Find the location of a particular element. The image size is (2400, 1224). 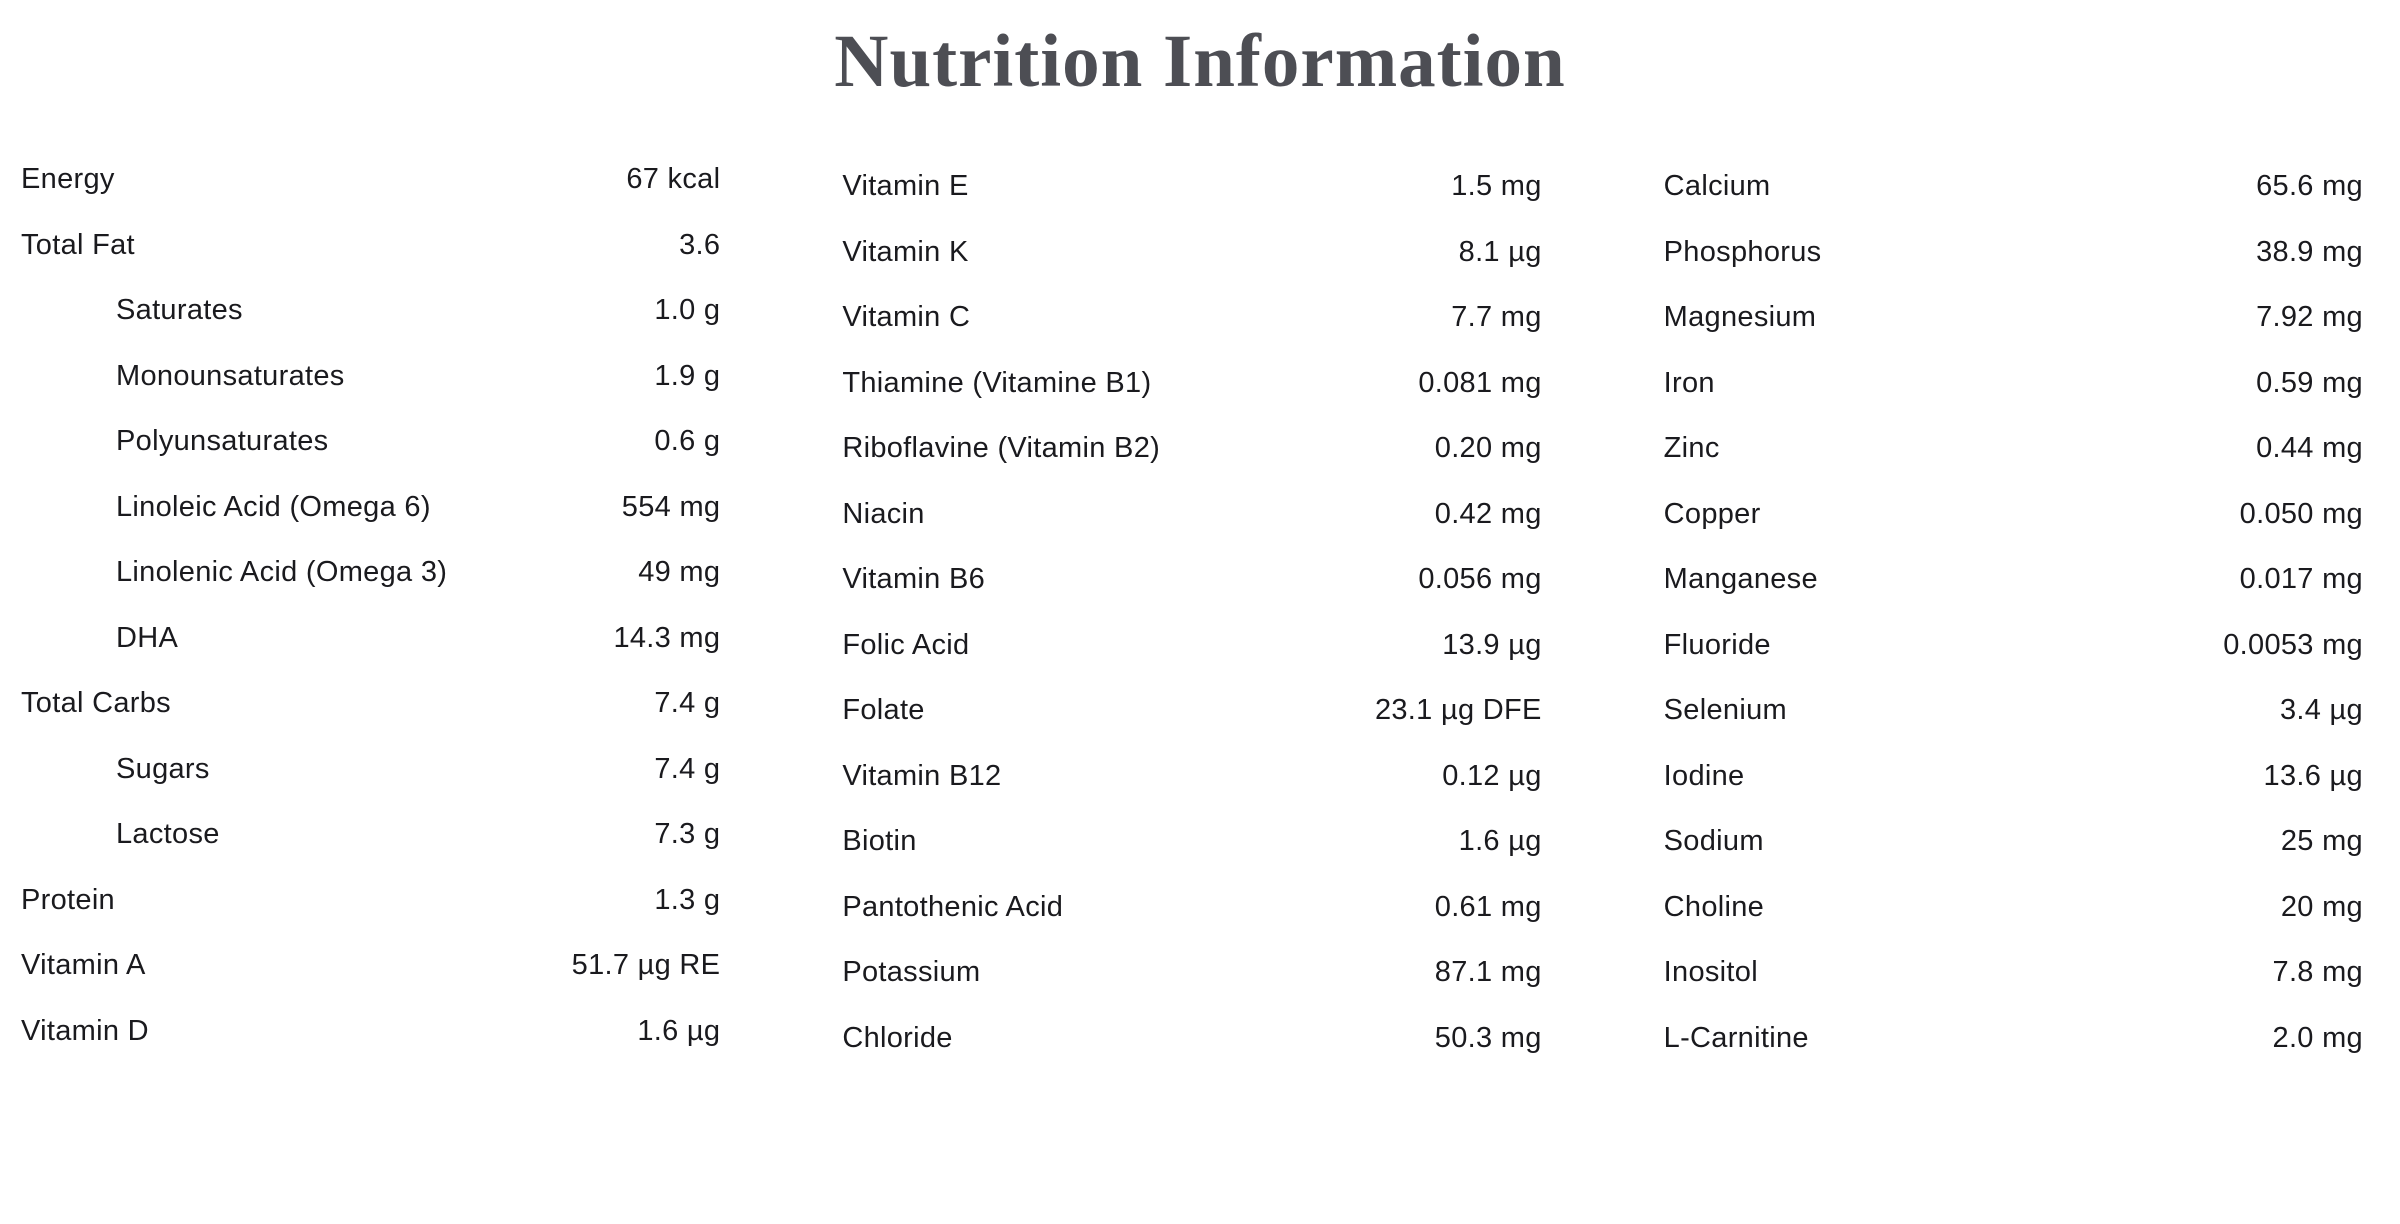

nutrient-value: 67 kcal is located at coordinates (673, 179).